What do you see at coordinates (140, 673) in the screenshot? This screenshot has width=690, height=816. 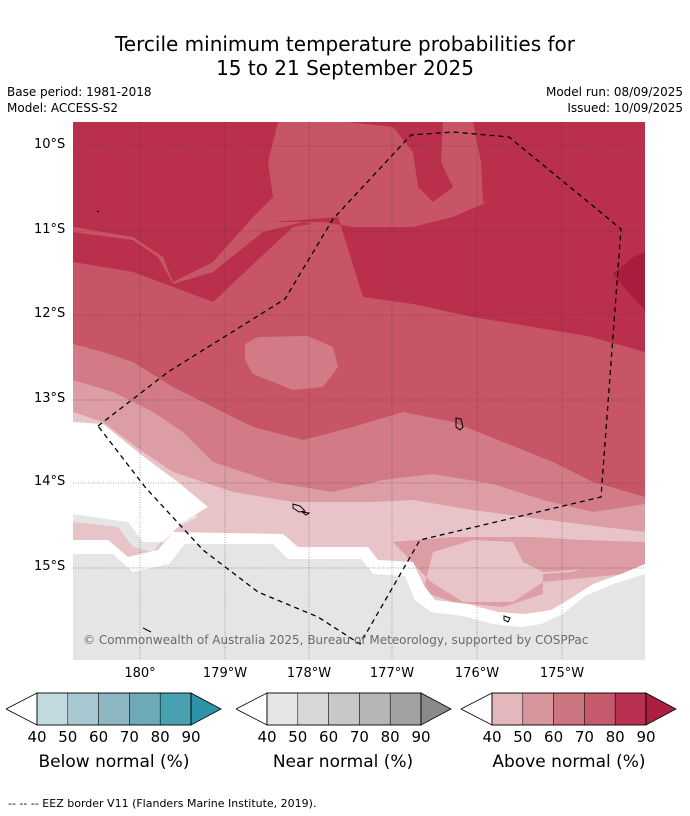 I see `lon-label-180: 180°` at bounding box center [140, 673].